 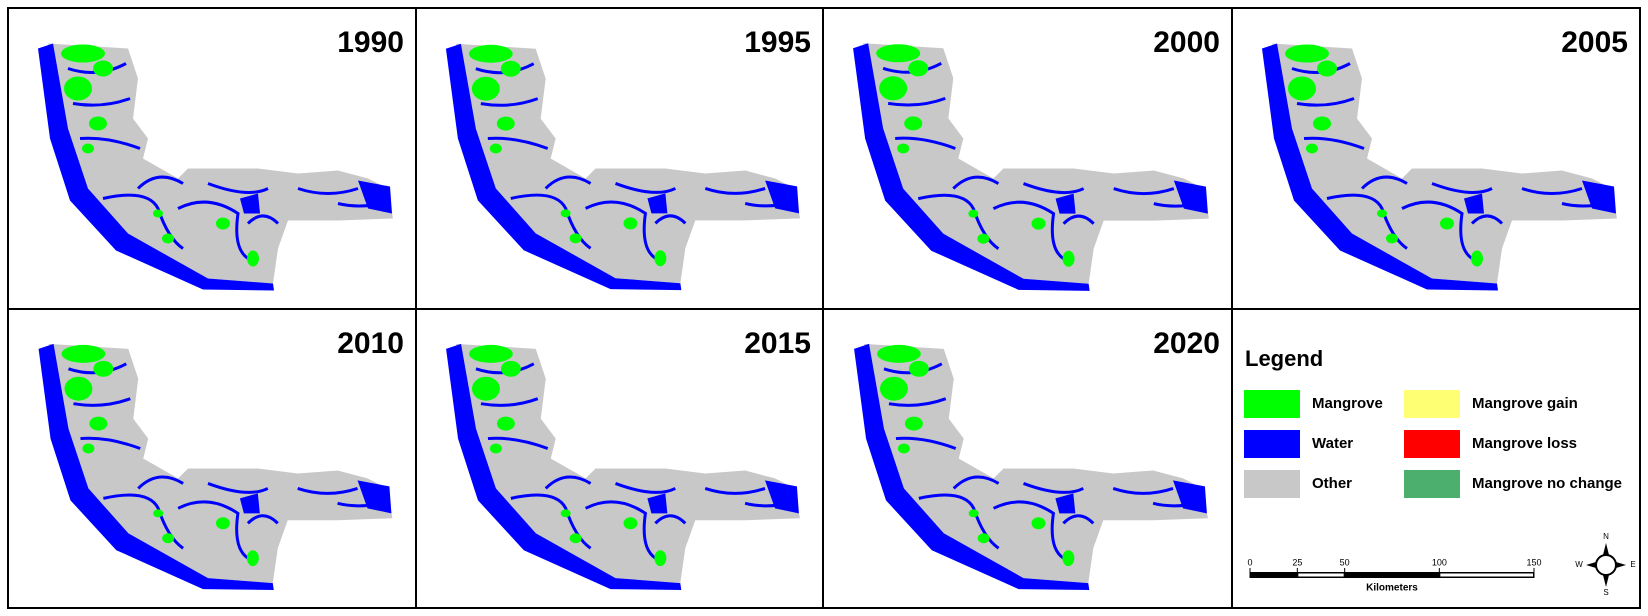 What do you see at coordinates (1186, 42) in the screenshot?
I see `year-label: 2000` at bounding box center [1186, 42].